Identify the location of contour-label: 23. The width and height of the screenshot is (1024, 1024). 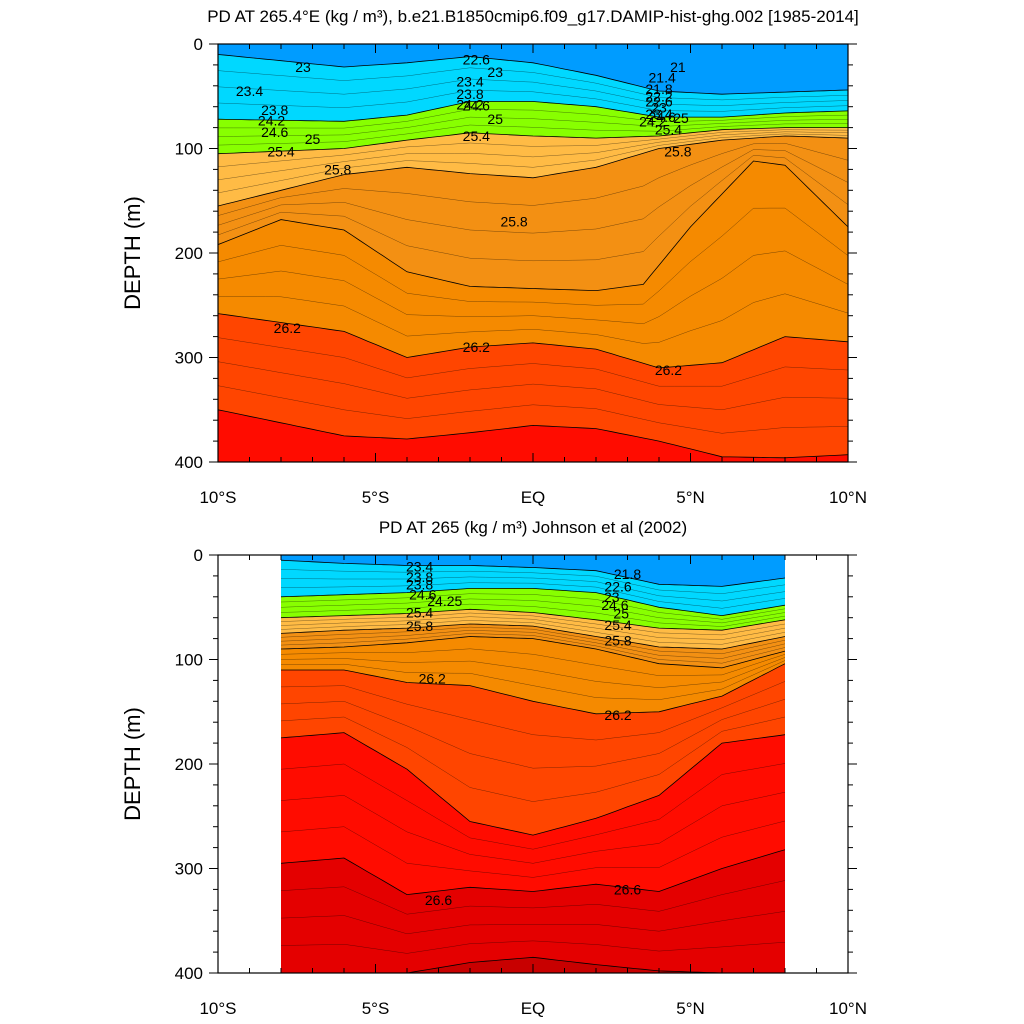
(303, 67).